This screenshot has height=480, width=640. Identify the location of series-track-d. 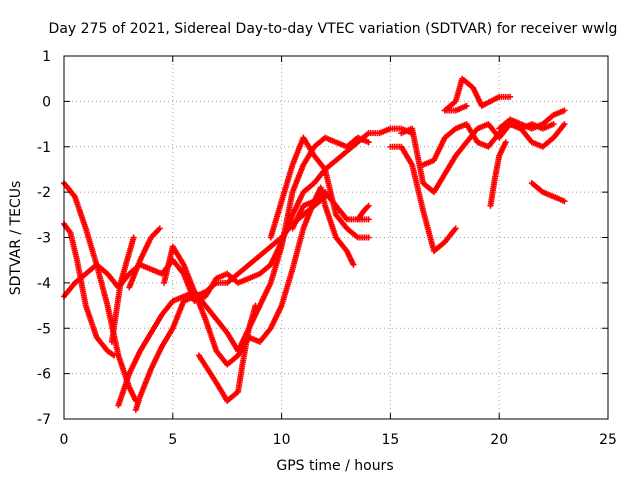
(89, 289).